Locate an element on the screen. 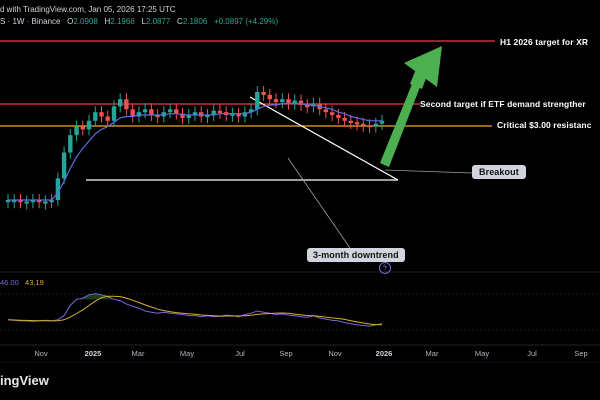 Image resolution: width=600 pixels, height=400 pixels. arrow-neck is located at coordinates (420, 76).